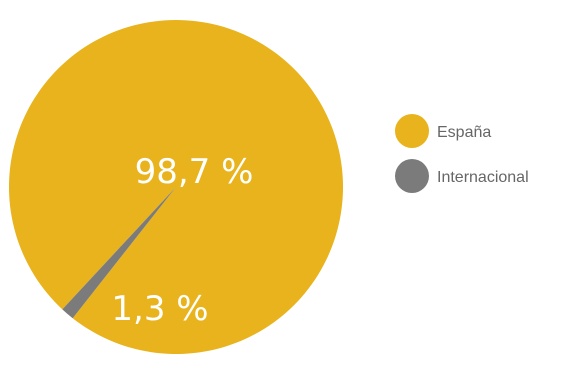 The width and height of the screenshot is (565, 365). What do you see at coordinates (119, 253) in the screenshot?
I see `pie-slice-internacional` at bounding box center [119, 253].